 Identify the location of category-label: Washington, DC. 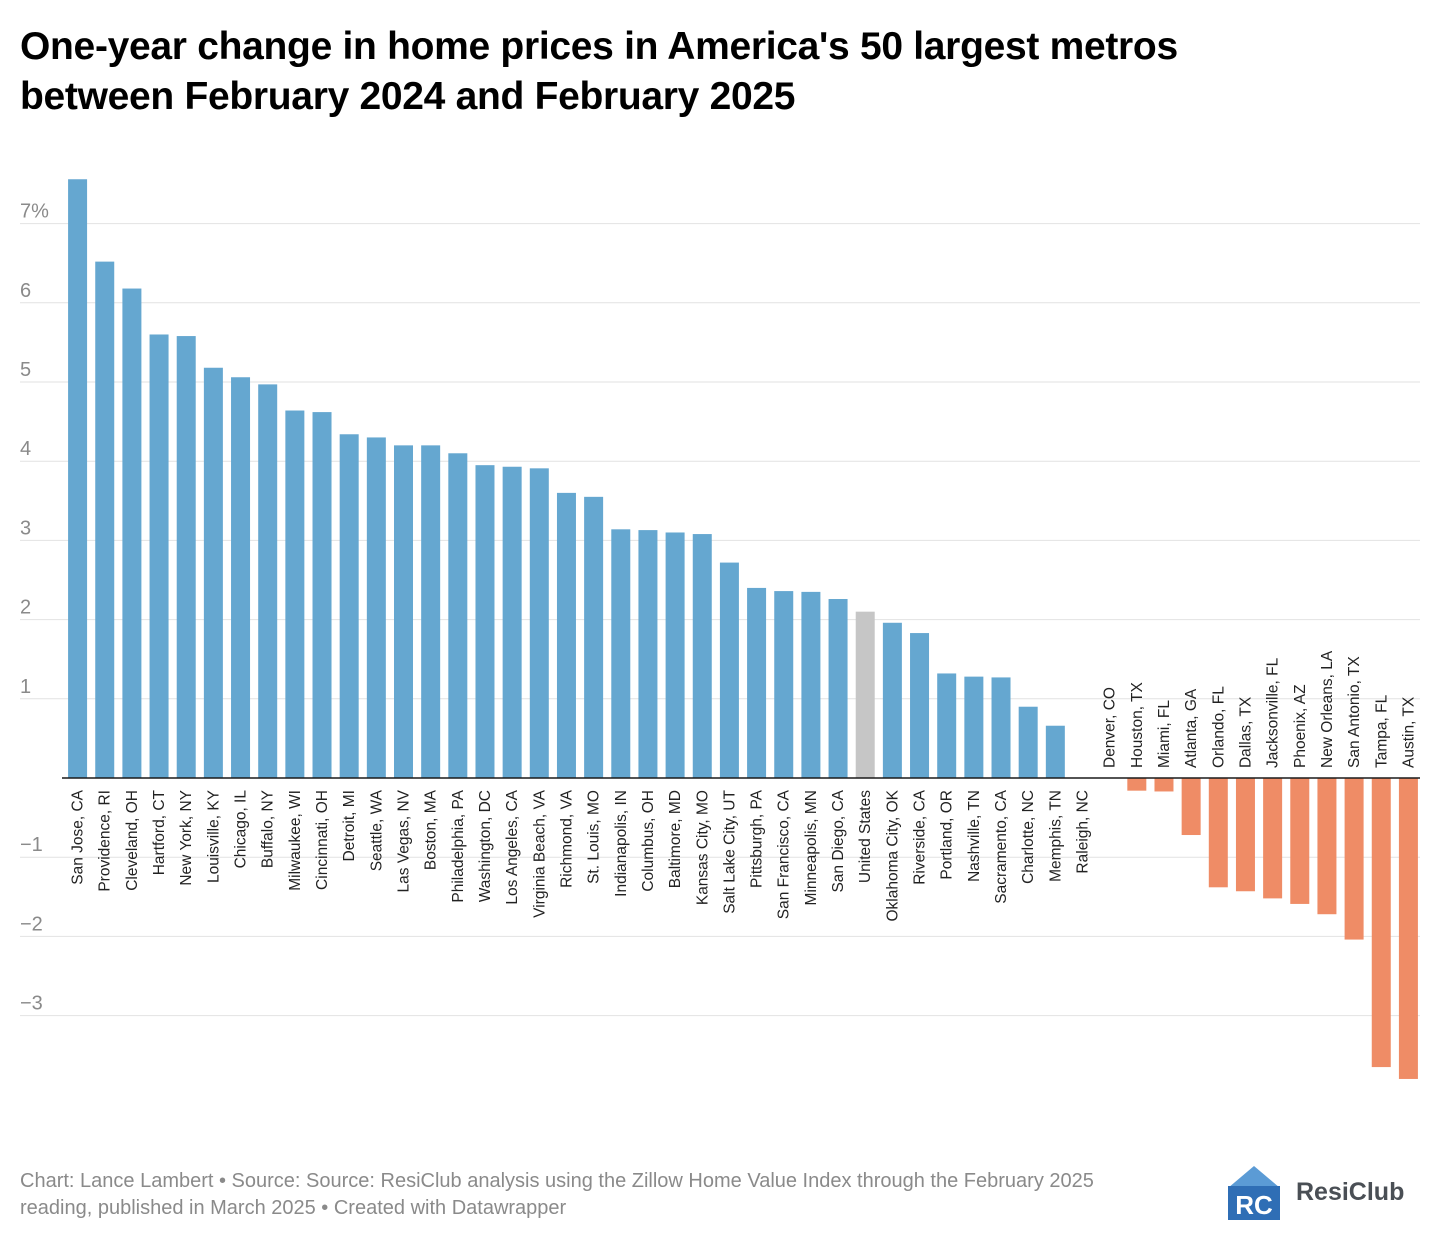
(485, 846).